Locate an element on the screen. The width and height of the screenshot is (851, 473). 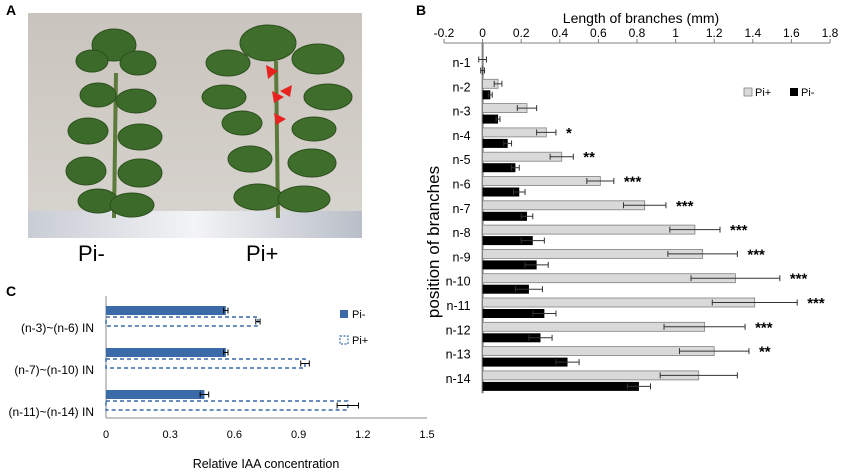
chart-b-significance-label: * is located at coordinates (569, 133).